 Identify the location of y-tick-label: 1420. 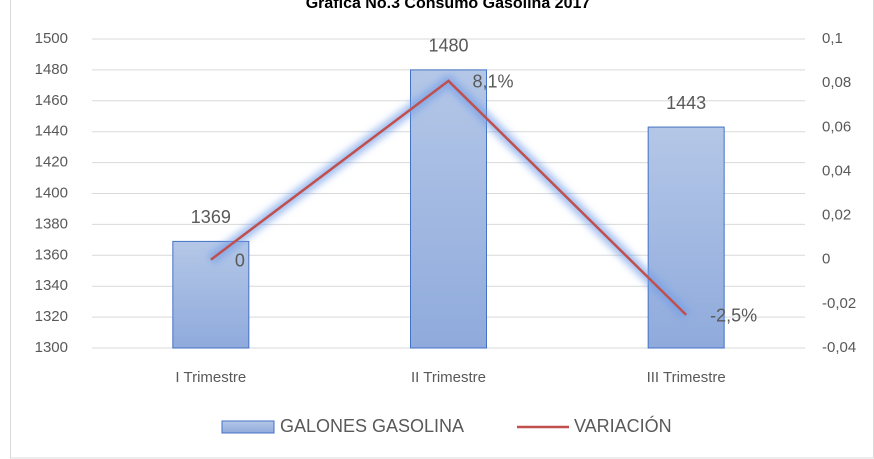
(51, 162).